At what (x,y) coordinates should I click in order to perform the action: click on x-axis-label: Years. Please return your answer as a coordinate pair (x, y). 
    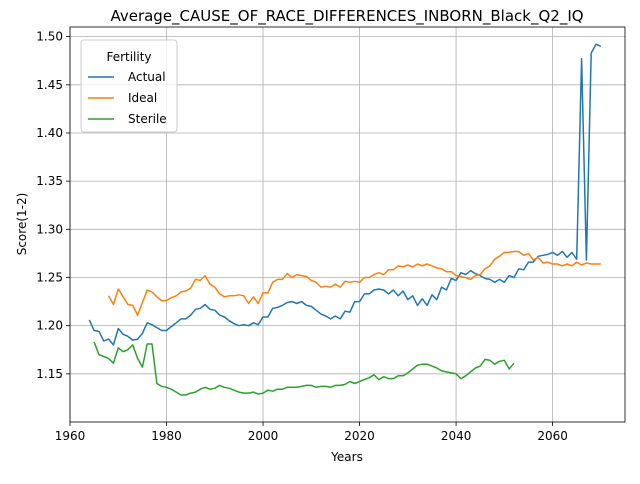
    Looking at the image, I should click on (346, 457).